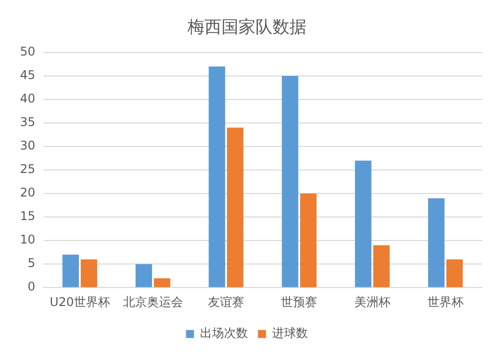  I want to click on x-tick-label: 美洲杯, so click(372, 301).